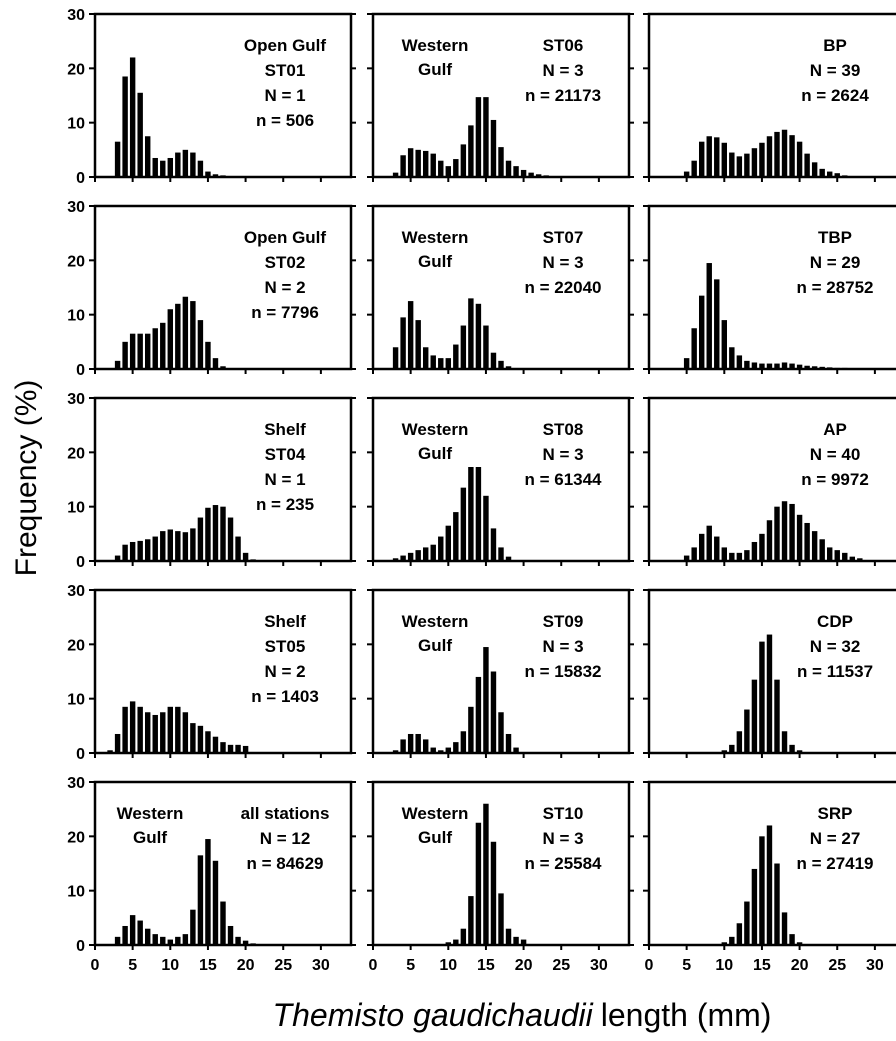 This screenshot has height=1041, width=896. What do you see at coordinates (563, 621) in the screenshot?
I see `panel-label: ST09` at bounding box center [563, 621].